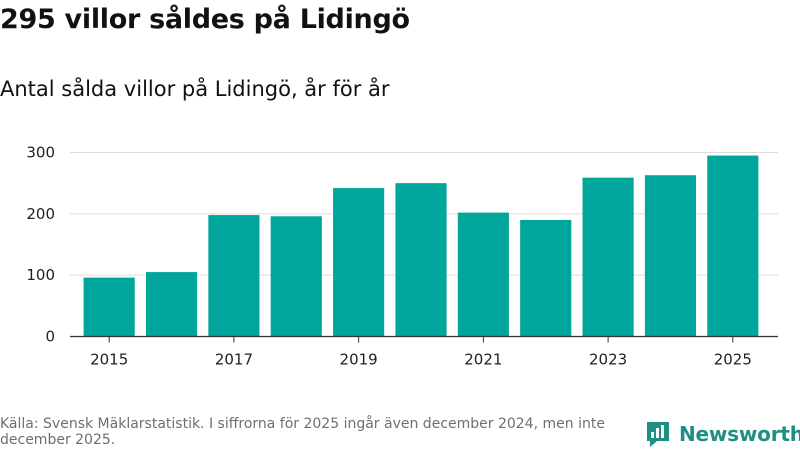 The image size is (800, 450). I want to click on y-tick-label: 100, so click(40, 275).